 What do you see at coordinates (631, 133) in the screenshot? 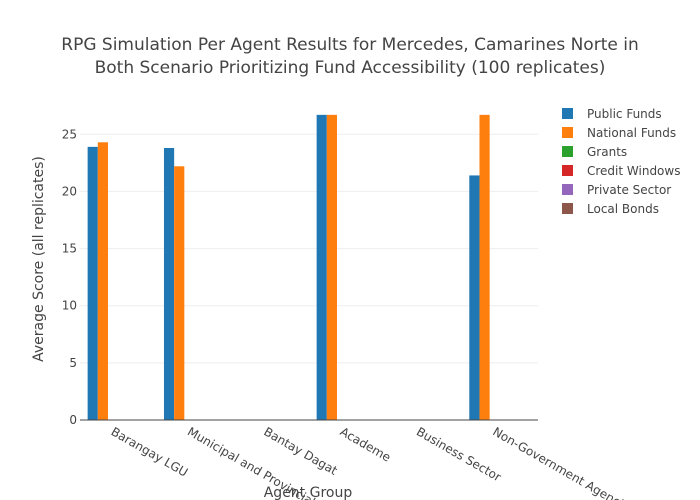
I see `legend-label: National Funds` at bounding box center [631, 133].